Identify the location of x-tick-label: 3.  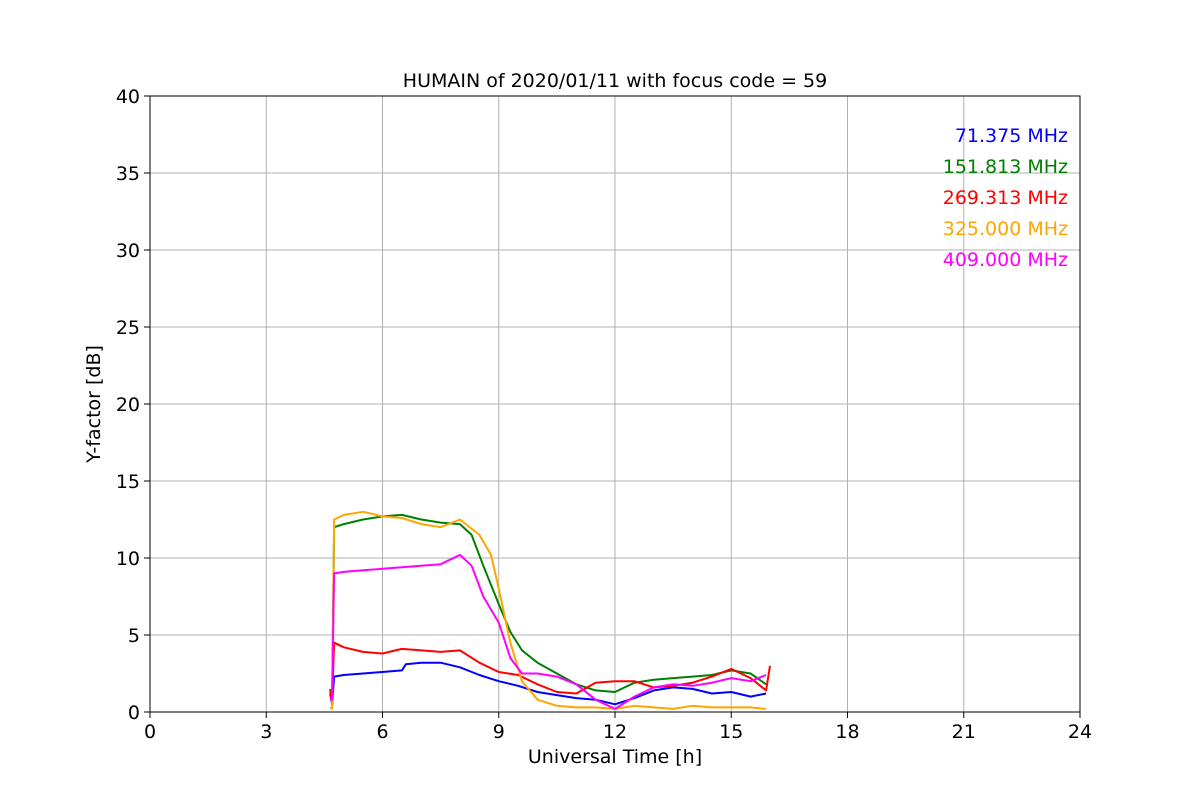
(266, 732).